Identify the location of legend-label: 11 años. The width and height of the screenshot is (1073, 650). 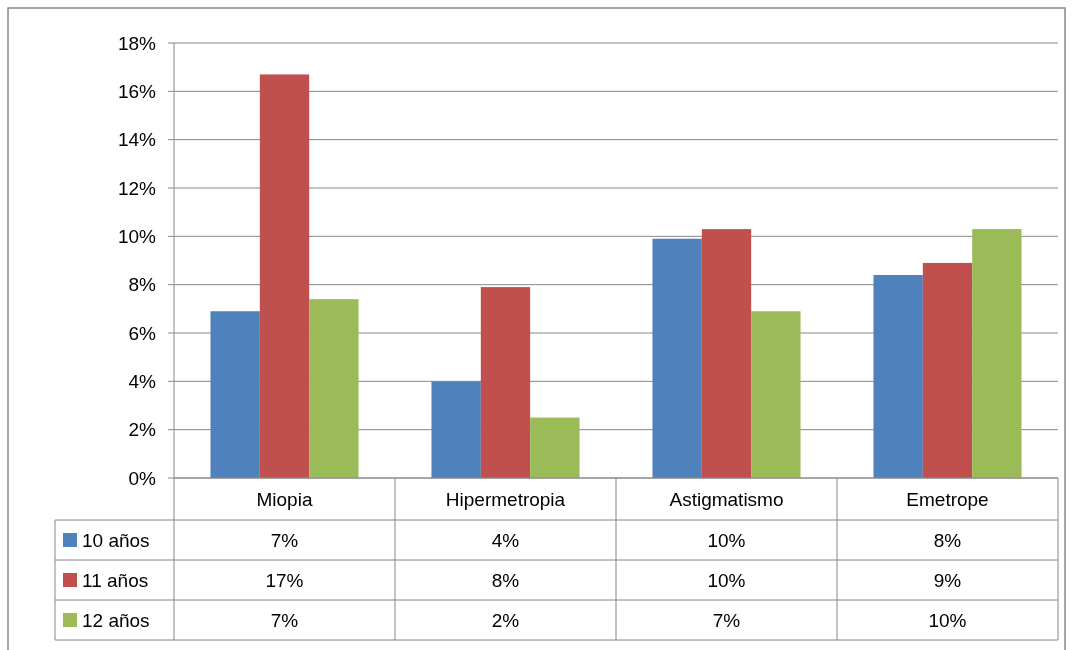
(115, 580).